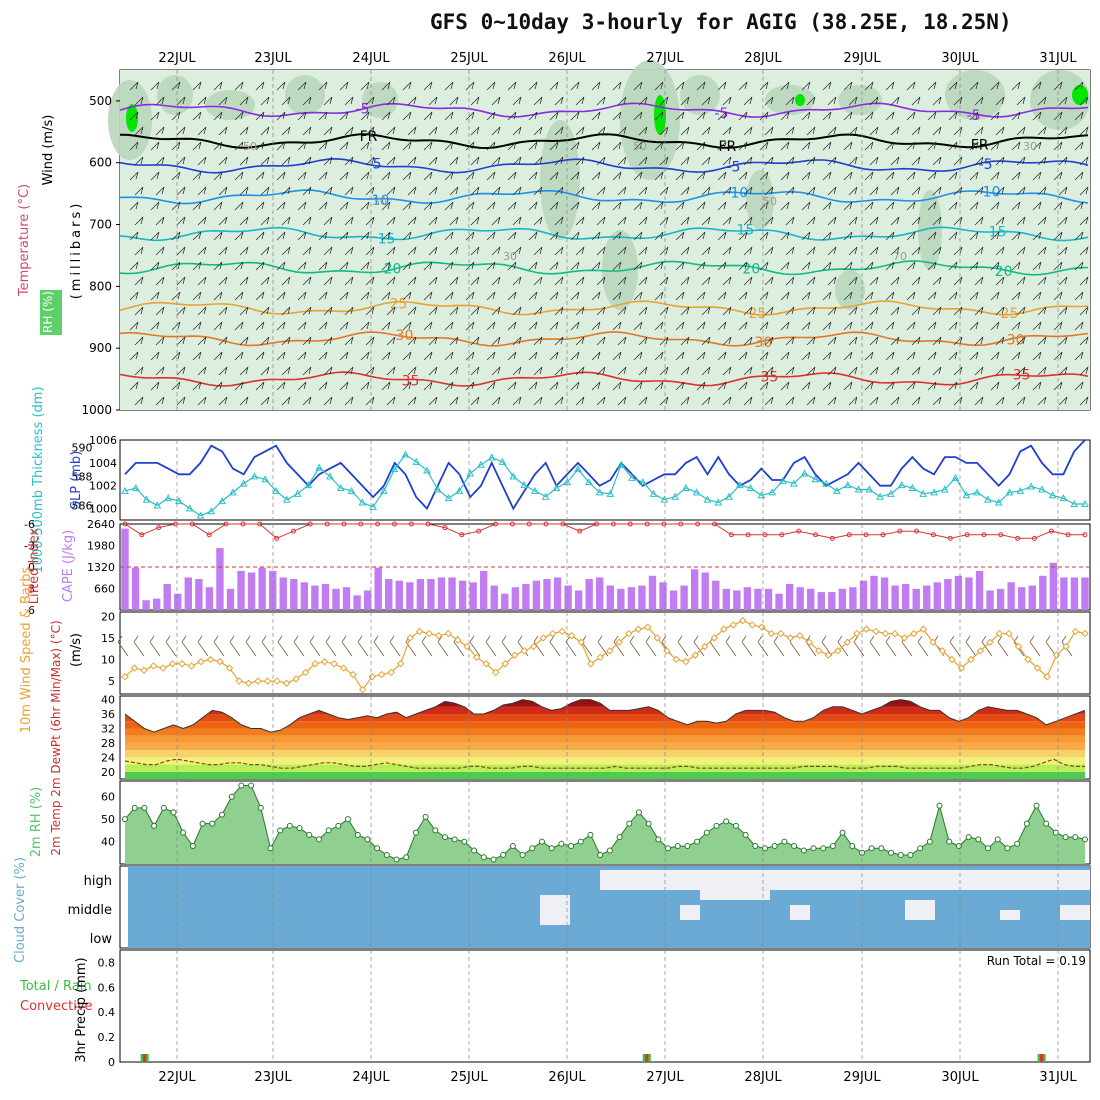 The image size is (1100, 1100). I want to click on ytick-rh-label: 60, so click(108, 797).